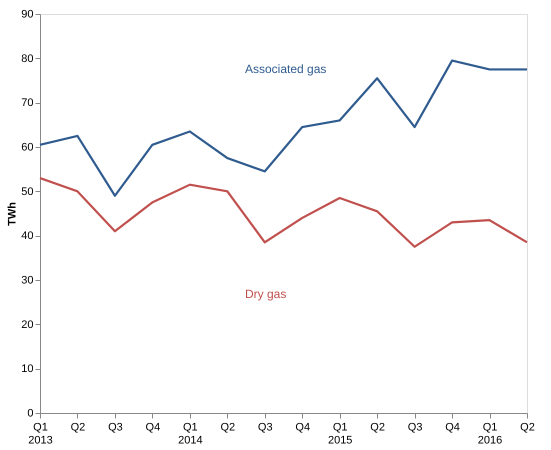 The width and height of the screenshot is (551, 450). I want to click on y-tick-label: 0, so click(30, 414).